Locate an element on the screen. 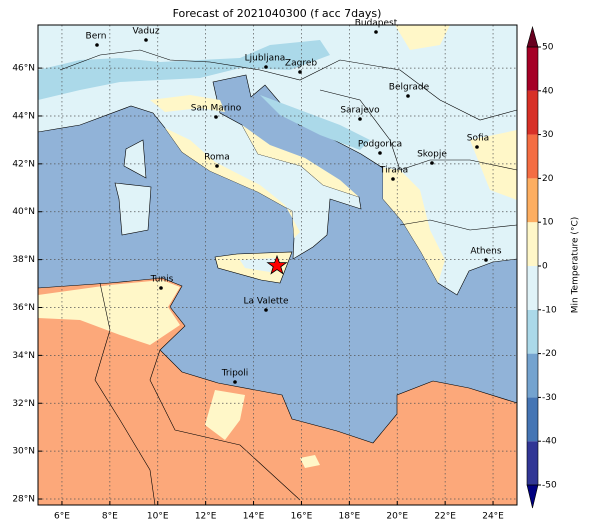 This screenshot has width=592, height=529. colorbar-label: Min Temperature (°C) is located at coordinates (576, 265).